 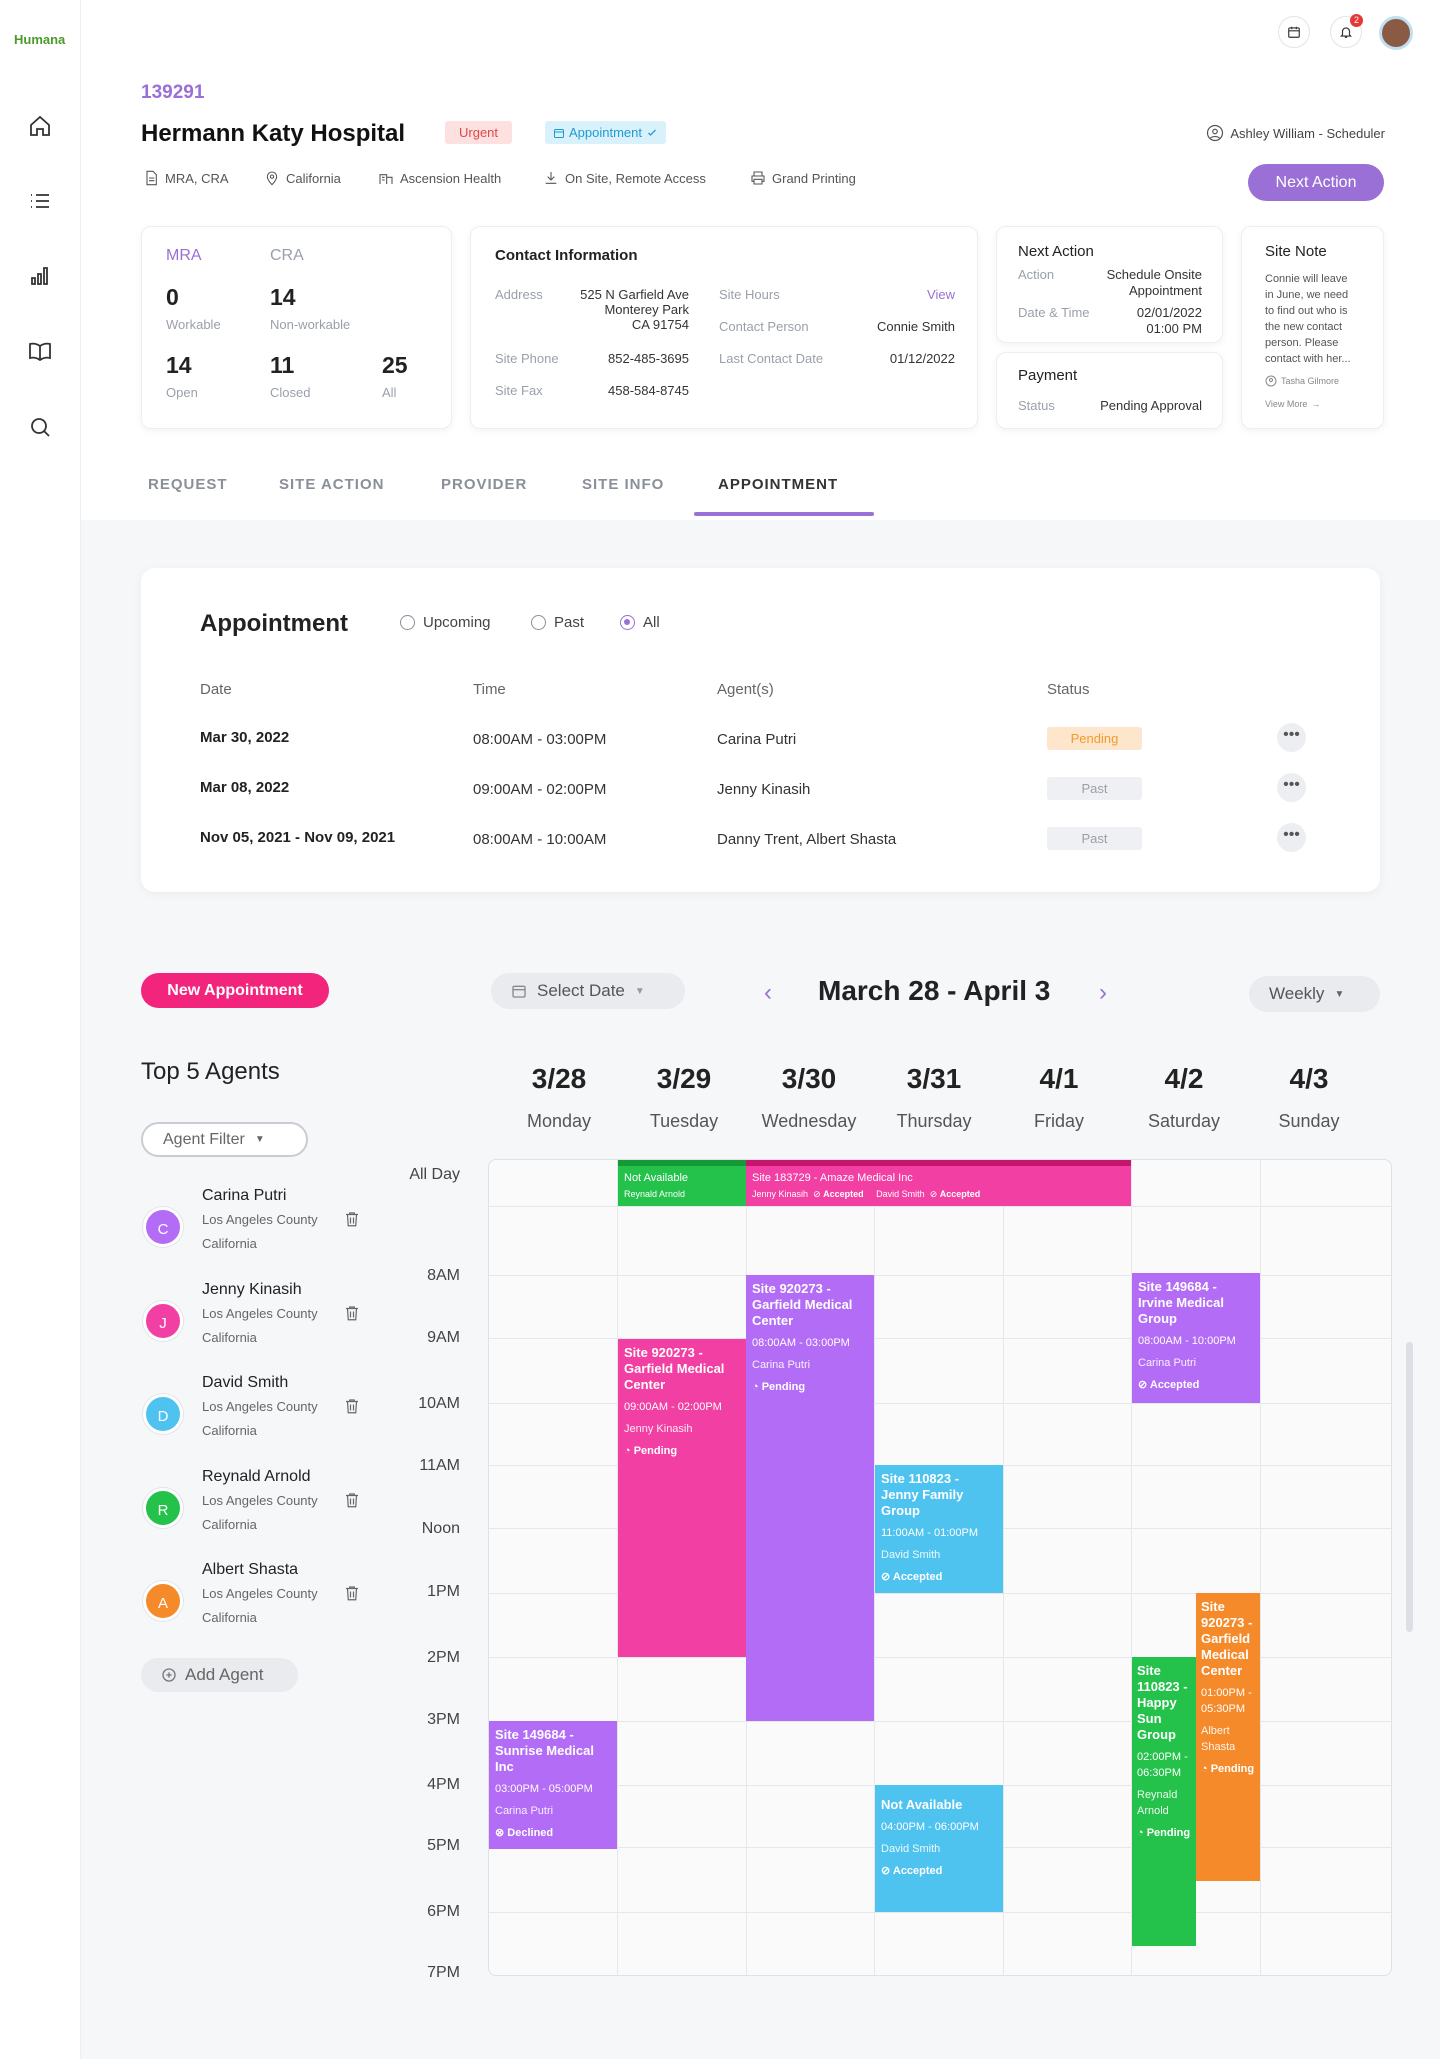 What do you see at coordinates (802, 1304) in the screenshot?
I see `event-title: Site 920273 - Garfield Medical Center` at bounding box center [802, 1304].